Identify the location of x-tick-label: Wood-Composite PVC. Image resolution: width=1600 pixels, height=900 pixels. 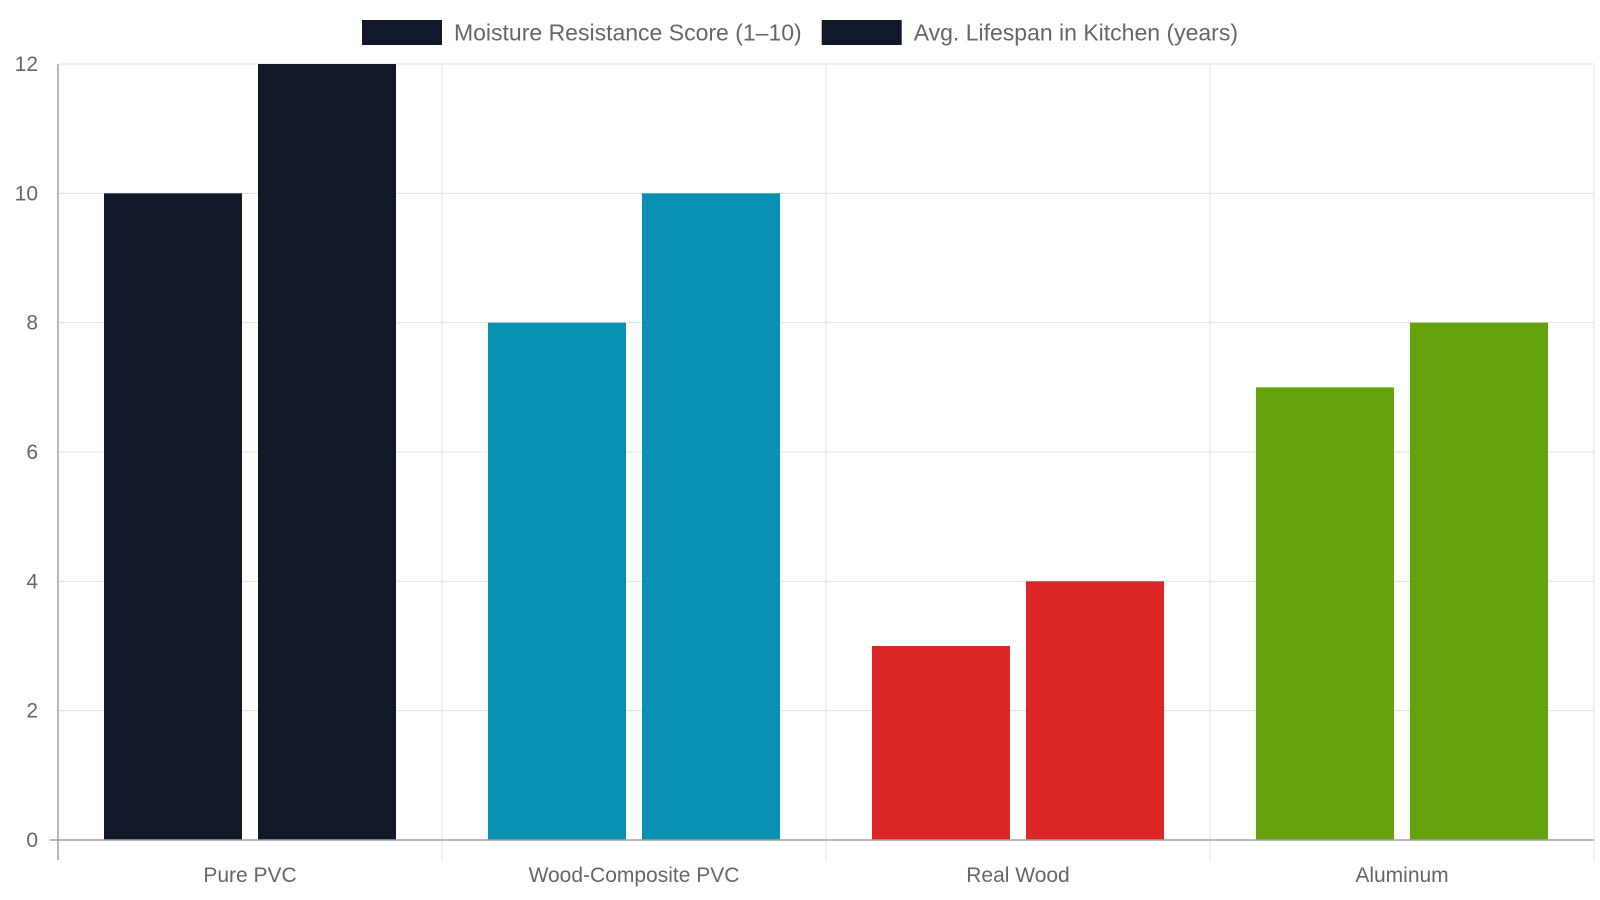
(634, 875).